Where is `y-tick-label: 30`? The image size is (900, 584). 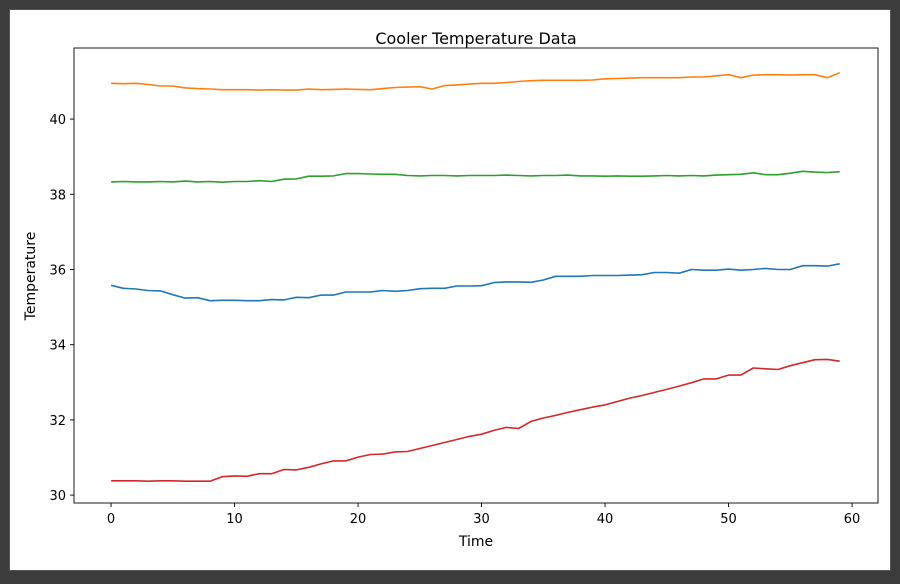 y-tick-label: 30 is located at coordinates (57, 496).